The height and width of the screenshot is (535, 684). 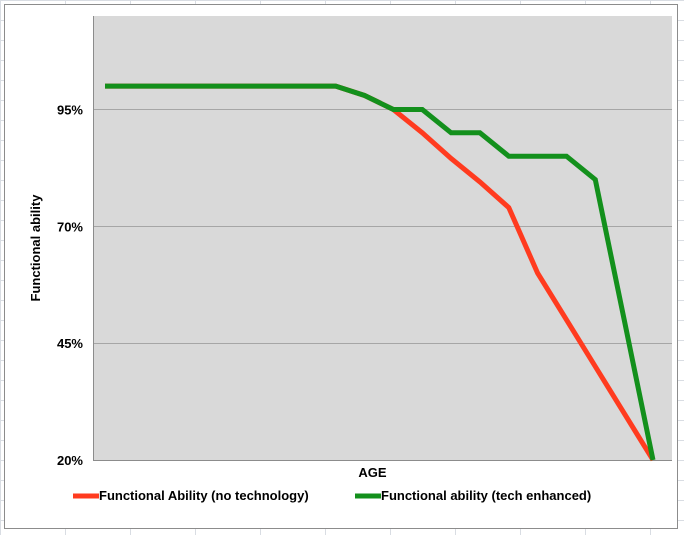 I want to click on y-axis-title: Functional ability, so click(x=35, y=248).